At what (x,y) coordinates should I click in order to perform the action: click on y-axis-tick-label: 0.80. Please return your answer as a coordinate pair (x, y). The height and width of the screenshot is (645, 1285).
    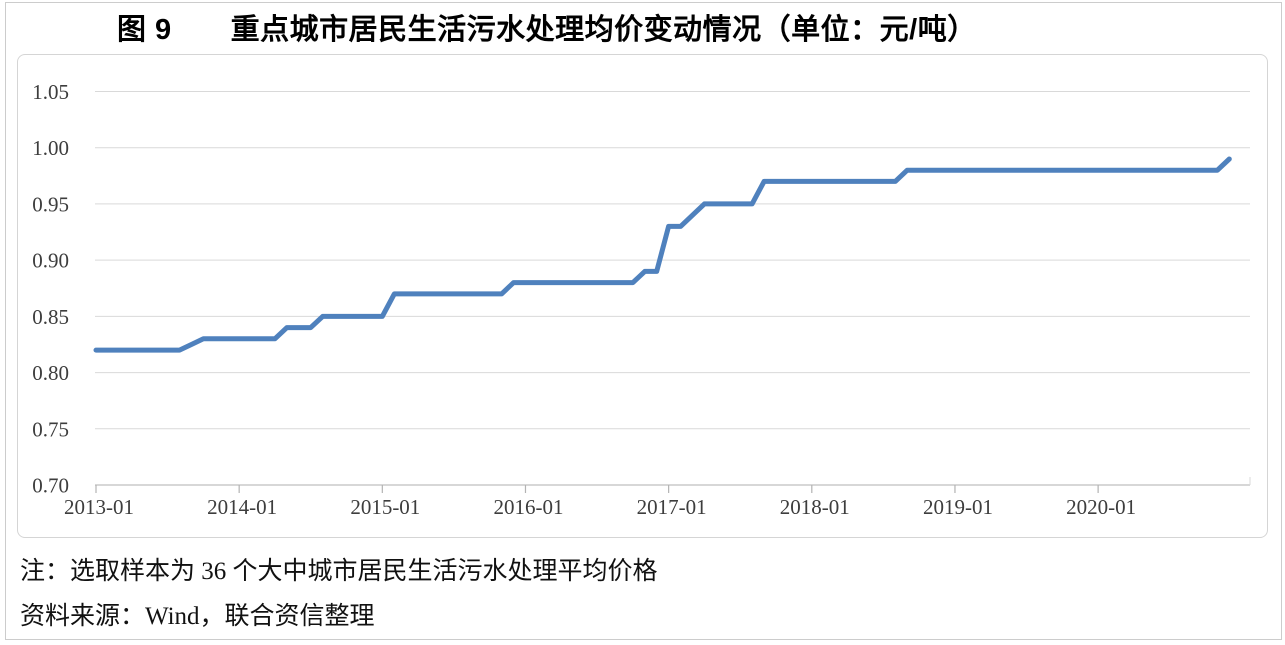
    Looking at the image, I should click on (50, 373).